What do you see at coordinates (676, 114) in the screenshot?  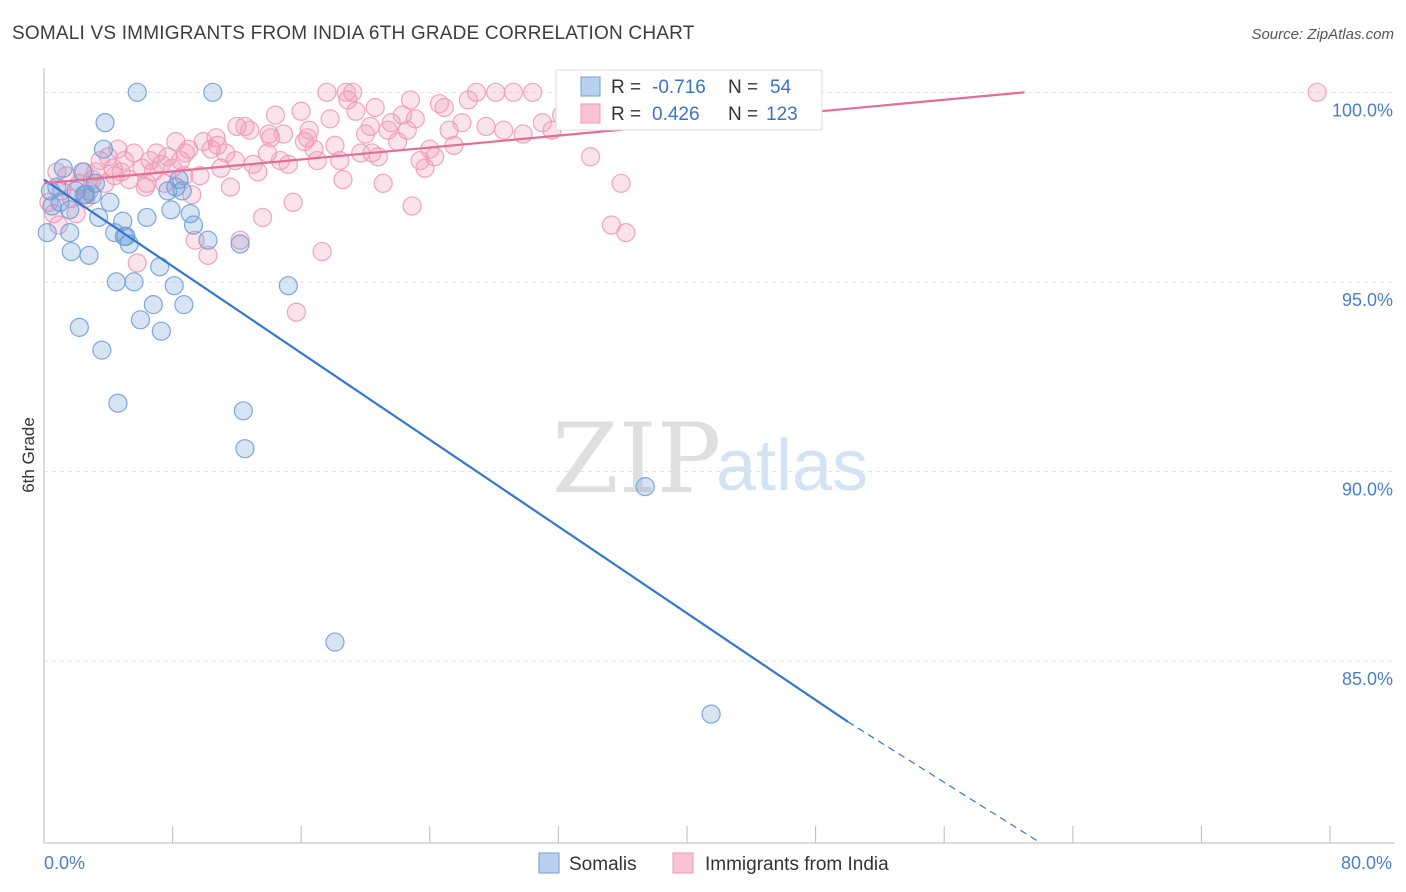 I see `legend-r-value-india: 0.426` at bounding box center [676, 114].